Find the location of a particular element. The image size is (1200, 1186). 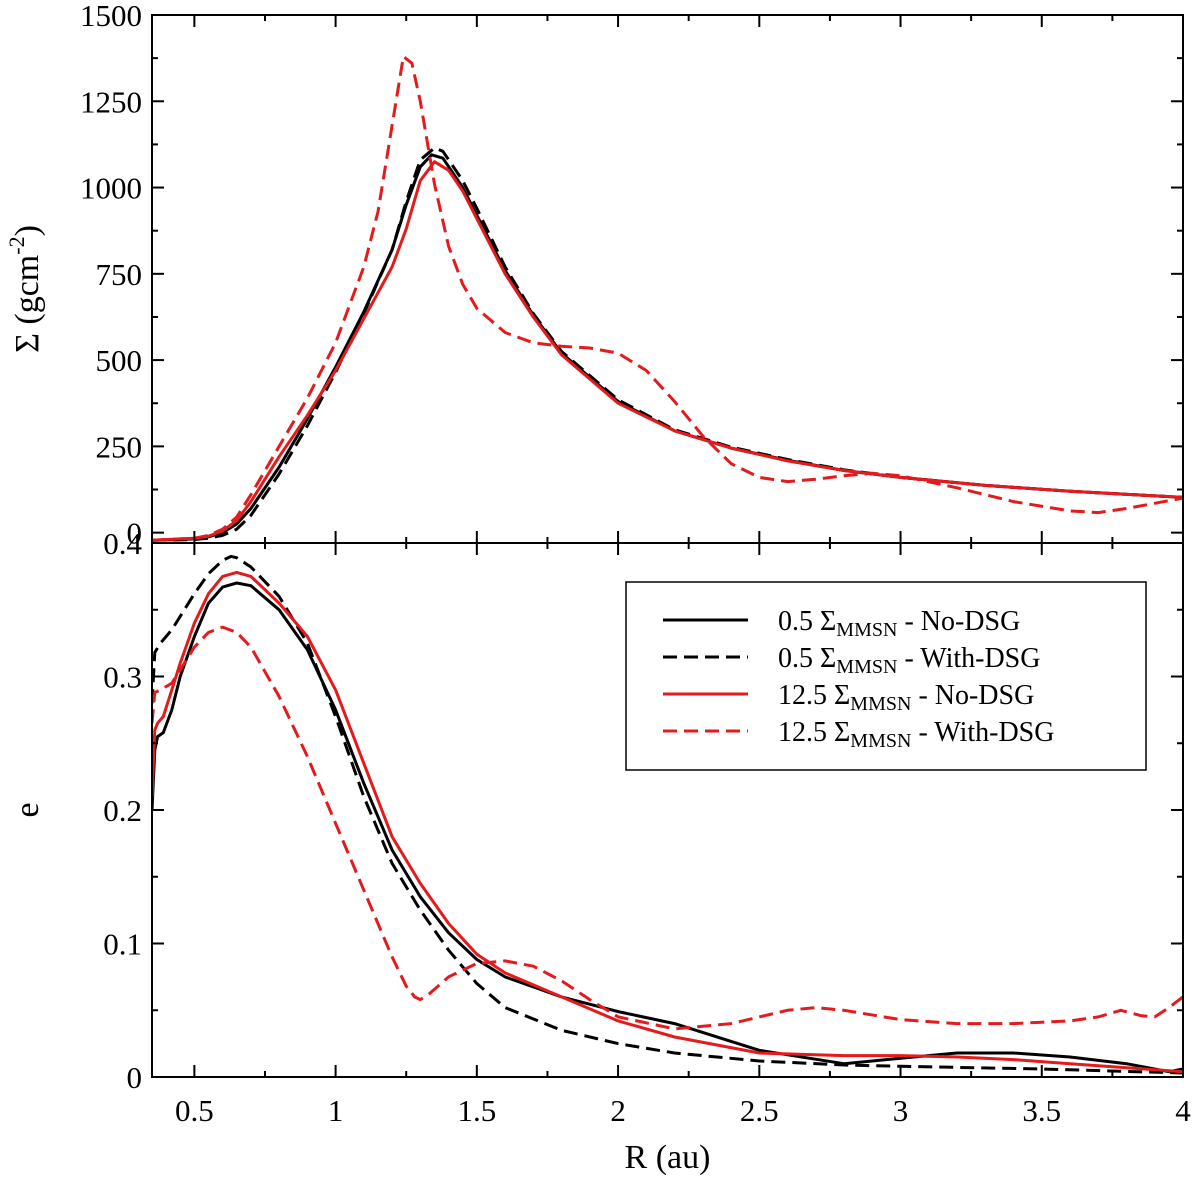

x-tick-label: 3 is located at coordinates (901, 1110).